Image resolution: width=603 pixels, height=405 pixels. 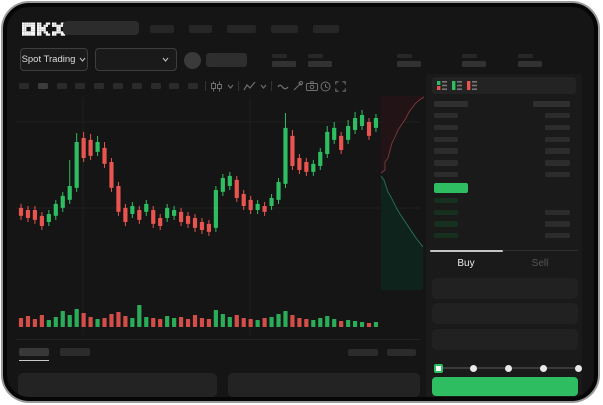 I want to click on slider-handle, so click(x=438, y=368).